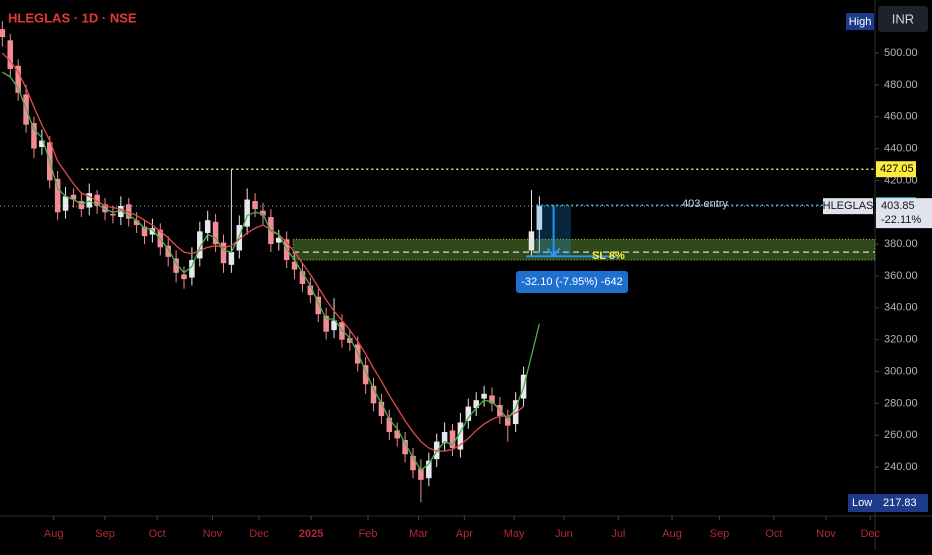  I want to click on x-tick-label: Apr, so click(464, 534).